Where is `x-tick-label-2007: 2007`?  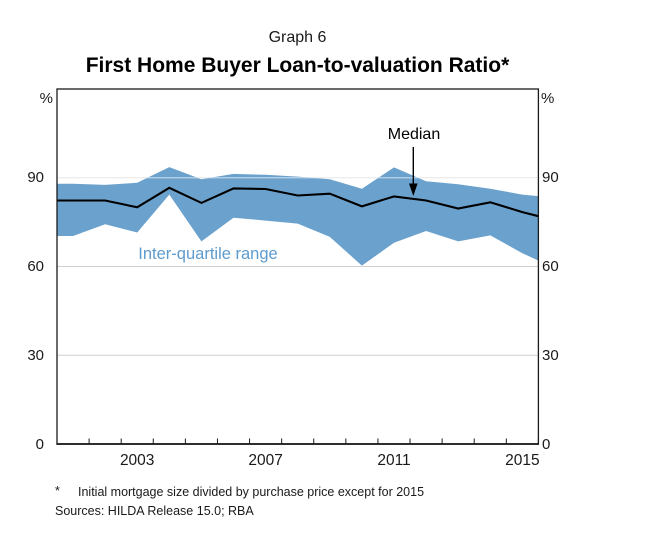
x-tick-label-2007: 2007 is located at coordinates (265, 460).